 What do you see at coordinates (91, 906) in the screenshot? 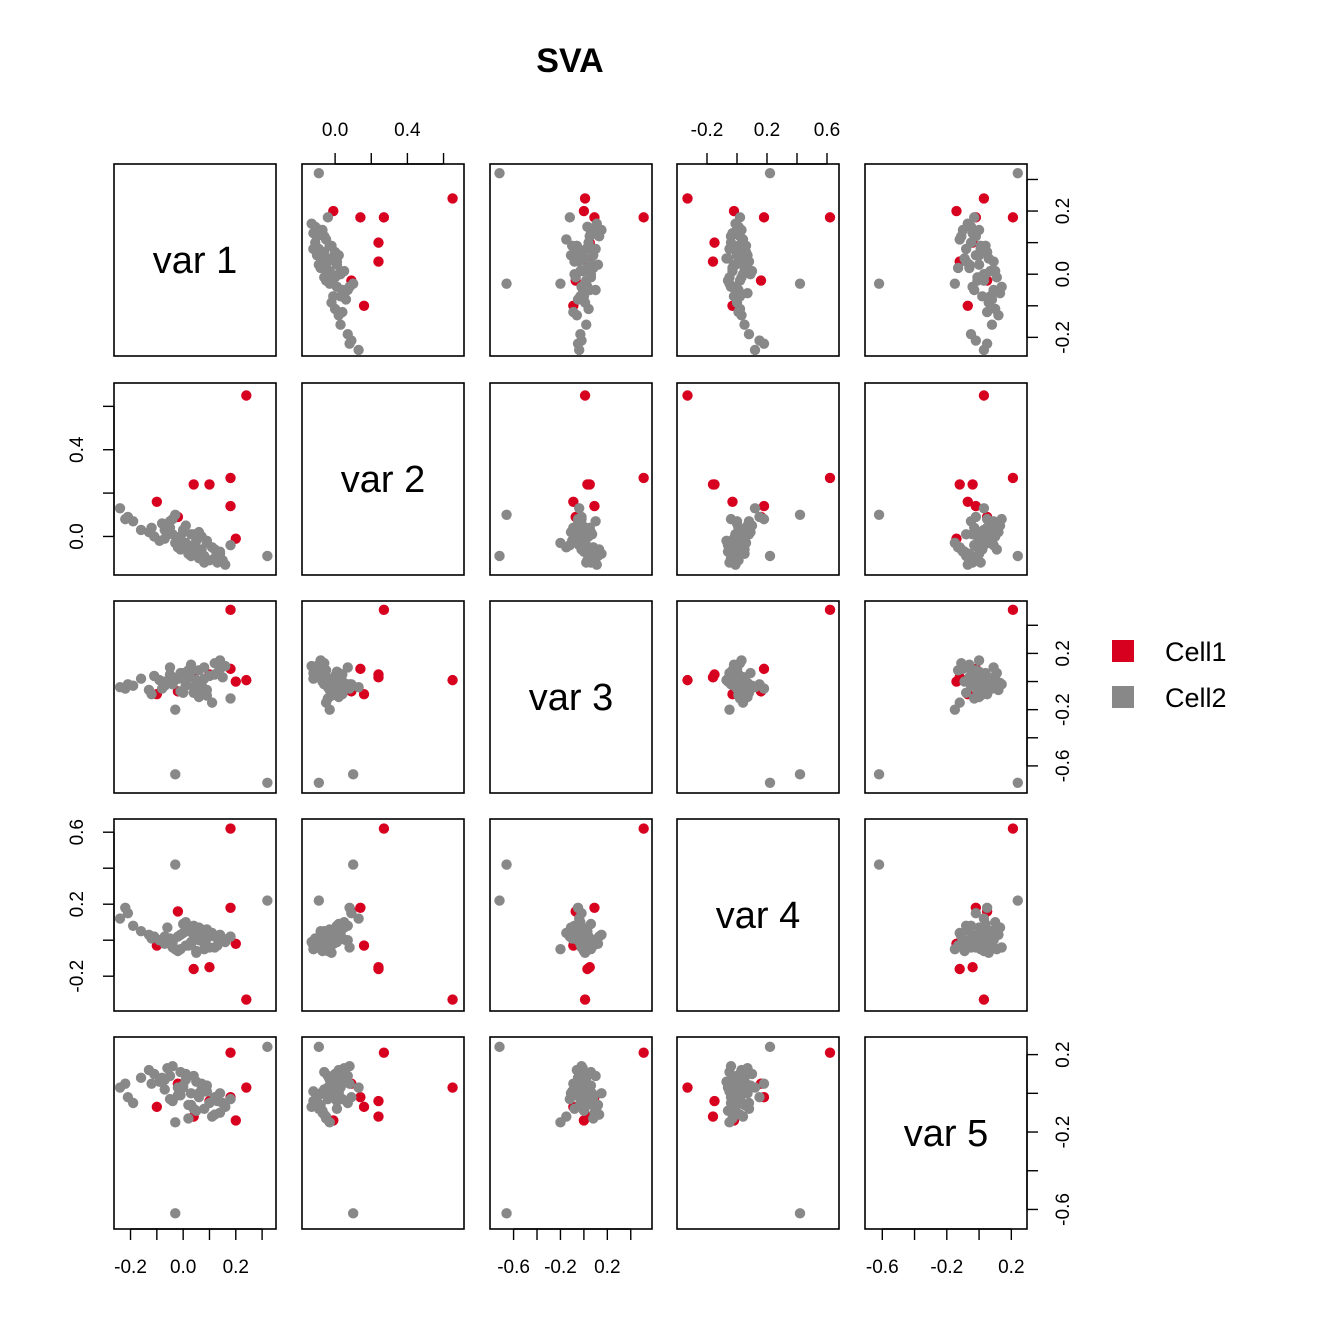
I see `y-axis-left-4: -0.2 0.2 0.6` at bounding box center [91, 906].